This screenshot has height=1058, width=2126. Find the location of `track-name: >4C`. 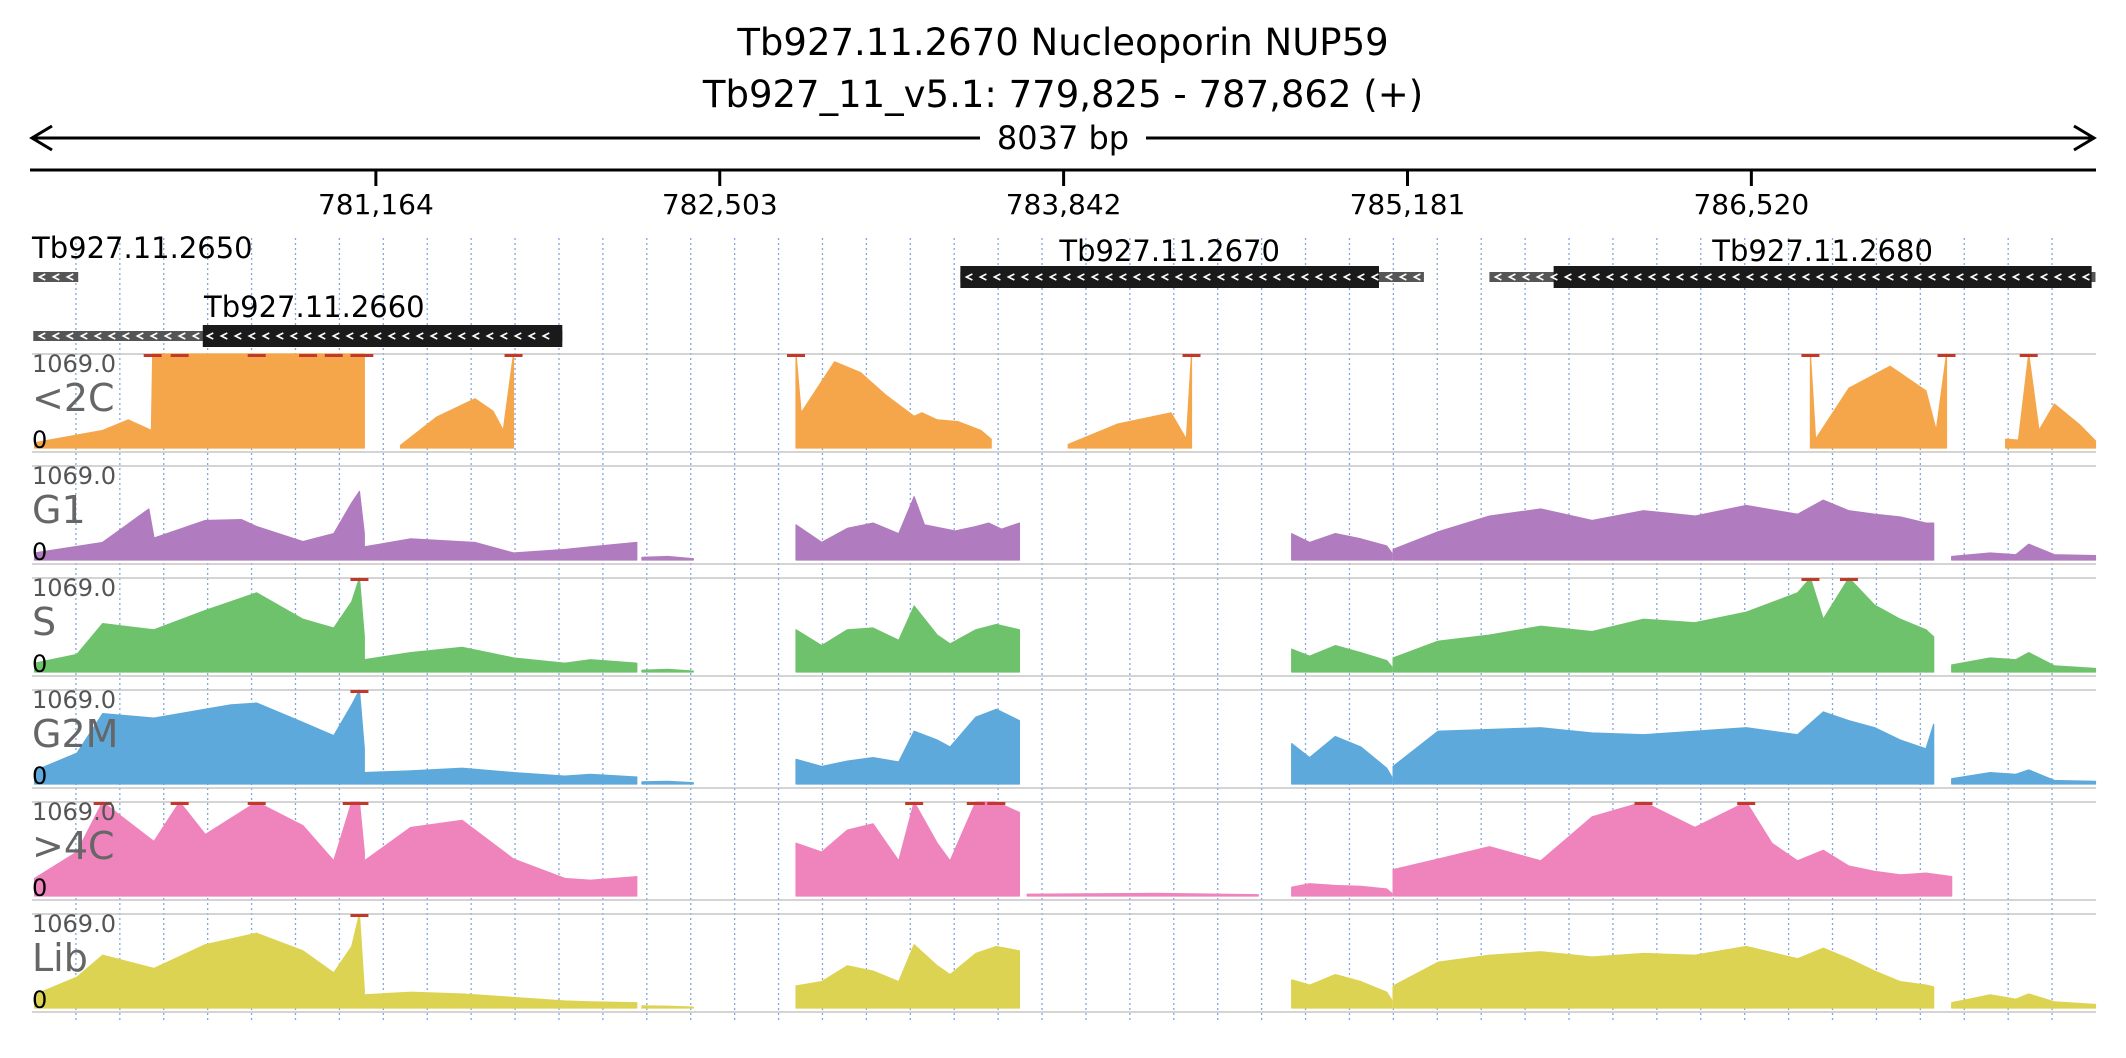

track-name: >4C is located at coordinates (73, 846).